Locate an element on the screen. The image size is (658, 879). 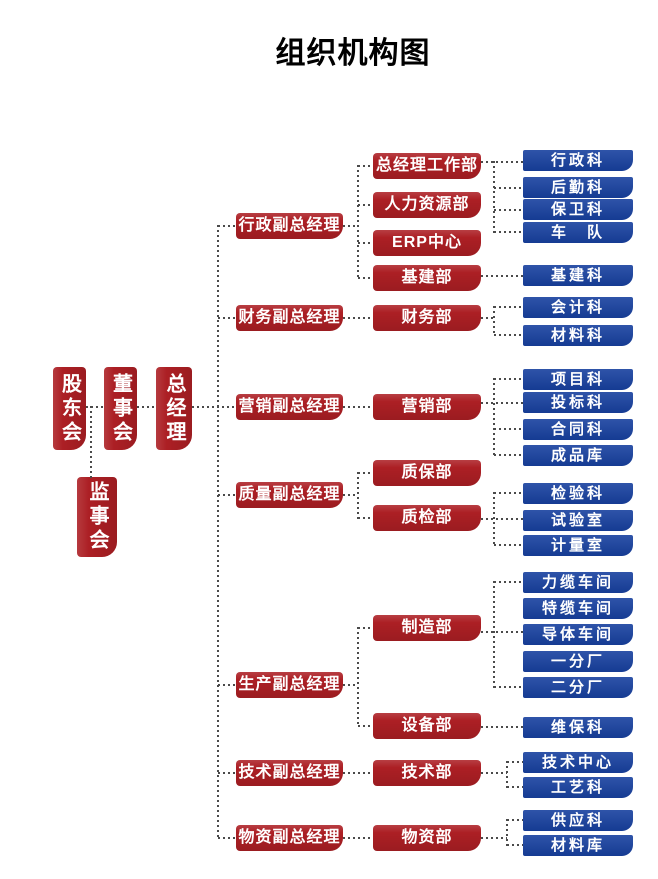
org-node-label: 人力资源部 is located at coordinates (427, 204).